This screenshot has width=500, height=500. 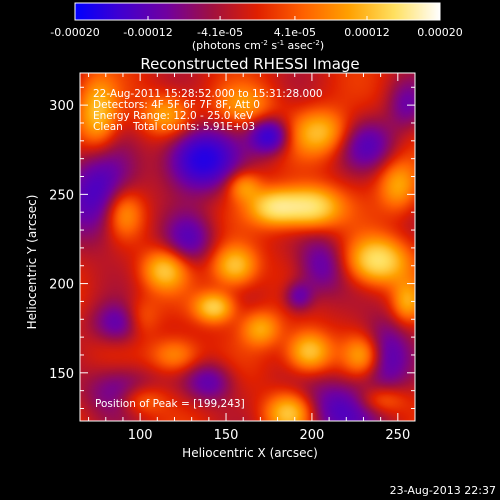 What do you see at coordinates (257, 11) in the screenshot?
I see `colorbar-gradient` at bounding box center [257, 11].